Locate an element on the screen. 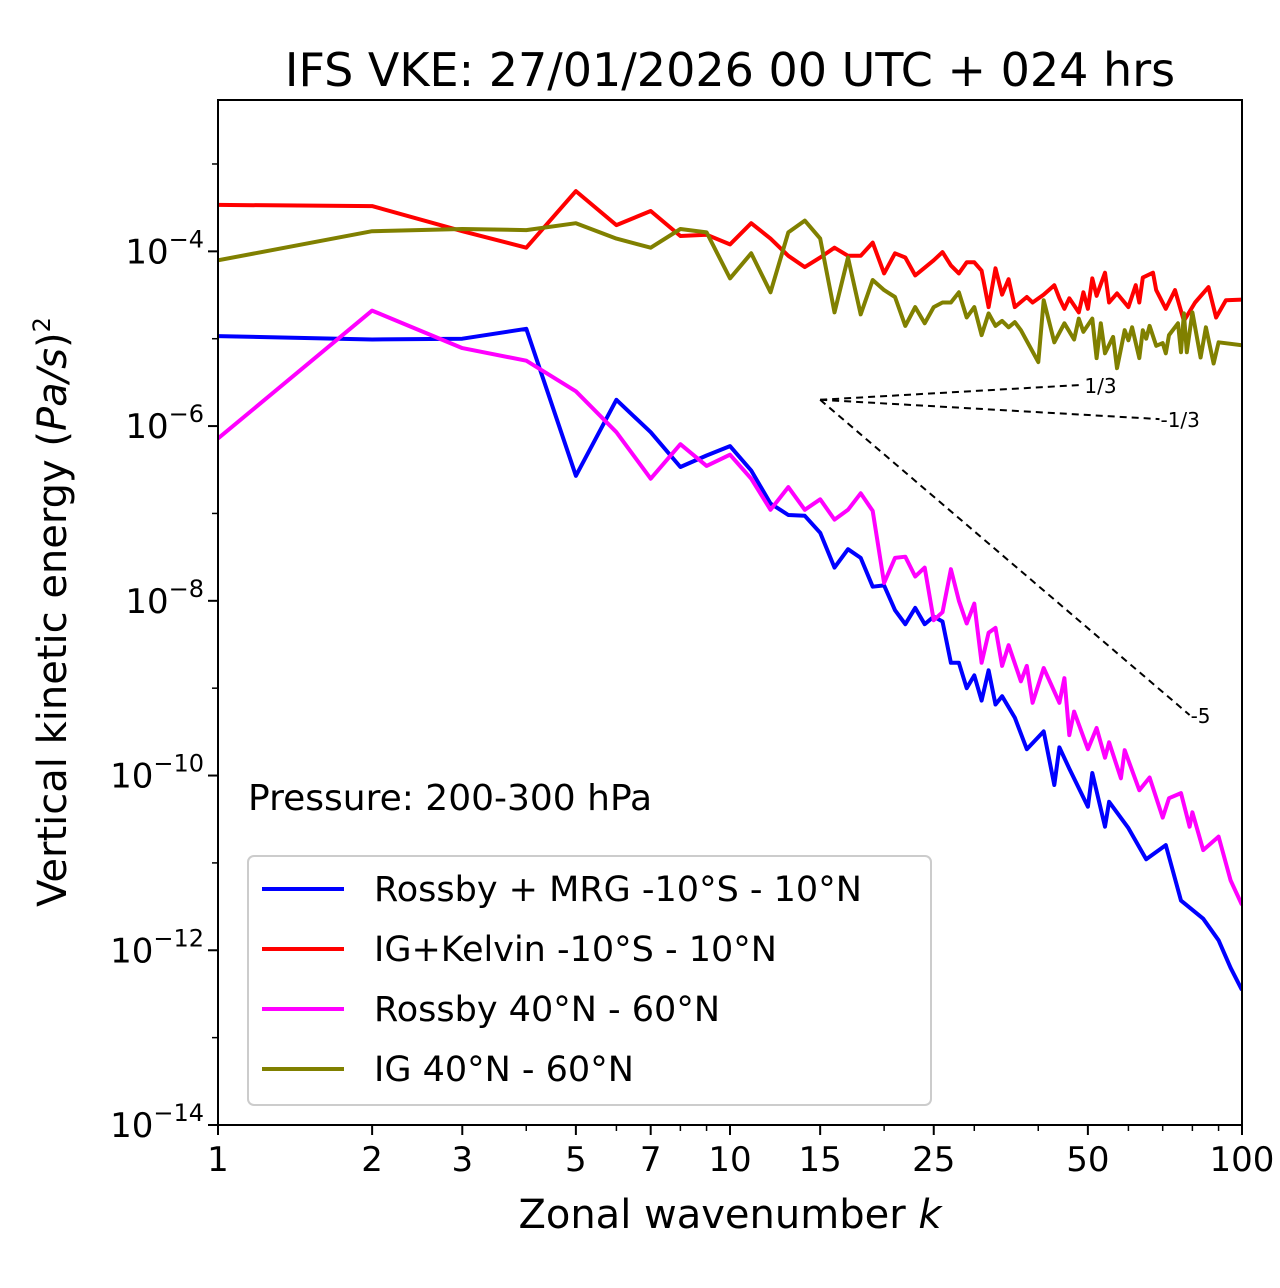 This screenshot has height=1288, width=1280. x-tick-label: 50 is located at coordinates (1087, 1160).